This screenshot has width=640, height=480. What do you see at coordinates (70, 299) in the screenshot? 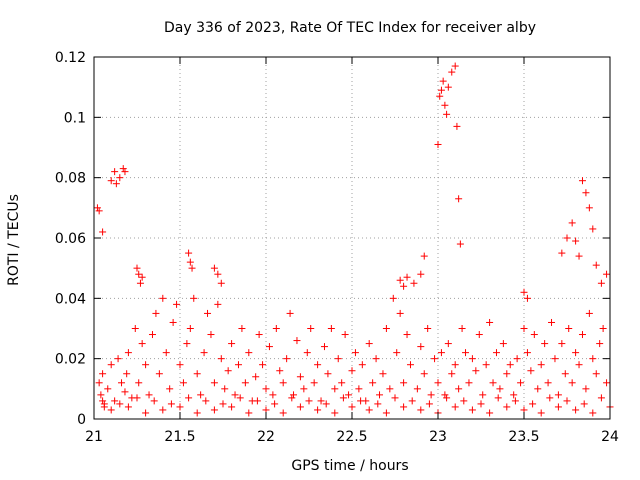
I see `y-tick-label: 0.04` at bounding box center [70, 299].